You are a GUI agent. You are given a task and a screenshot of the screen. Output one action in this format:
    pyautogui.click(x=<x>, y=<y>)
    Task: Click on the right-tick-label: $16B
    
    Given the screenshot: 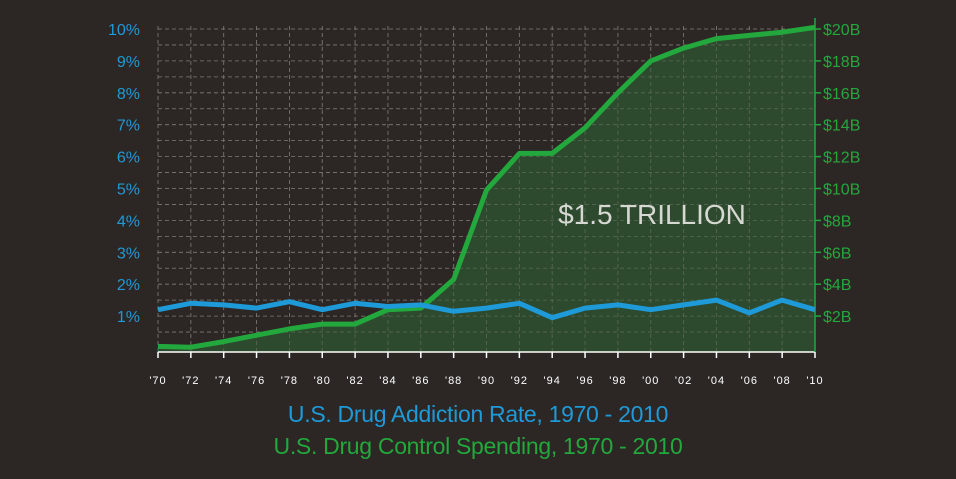 What is the action you would take?
    pyautogui.click(x=841, y=94)
    